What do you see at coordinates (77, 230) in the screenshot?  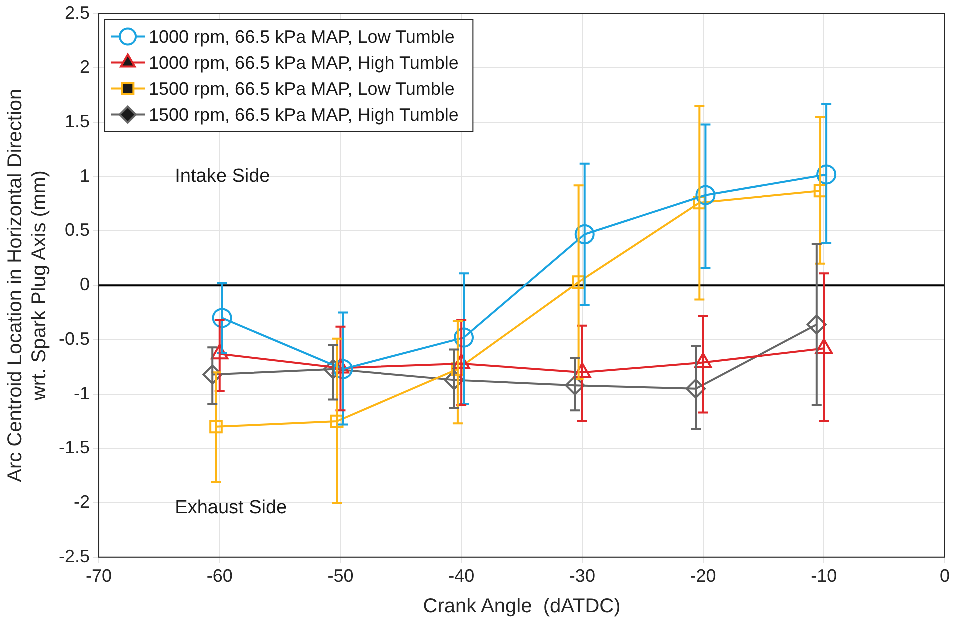 I see `y-tick-label: 0.5` at bounding box center [77, 230].